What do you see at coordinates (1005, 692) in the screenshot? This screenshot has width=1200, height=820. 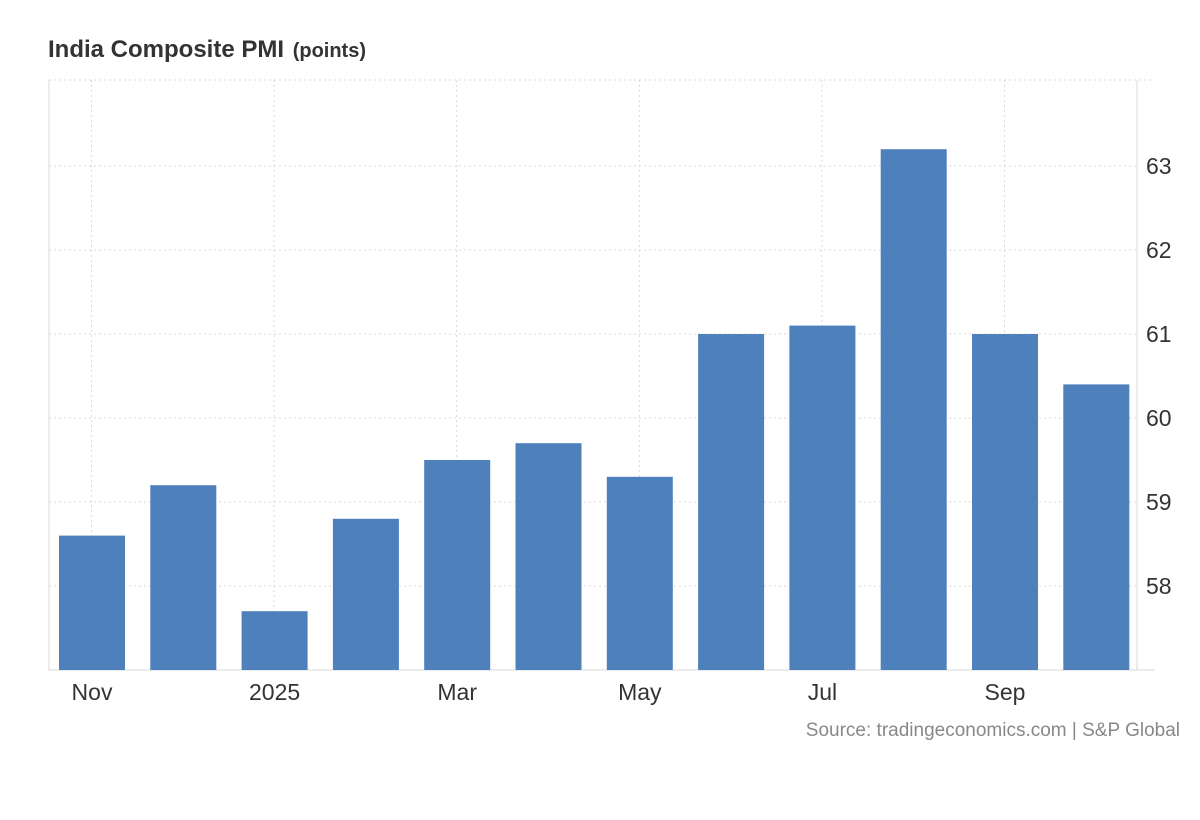 I see `x-tick-label: Sep` at bounding box center [1005, 692].